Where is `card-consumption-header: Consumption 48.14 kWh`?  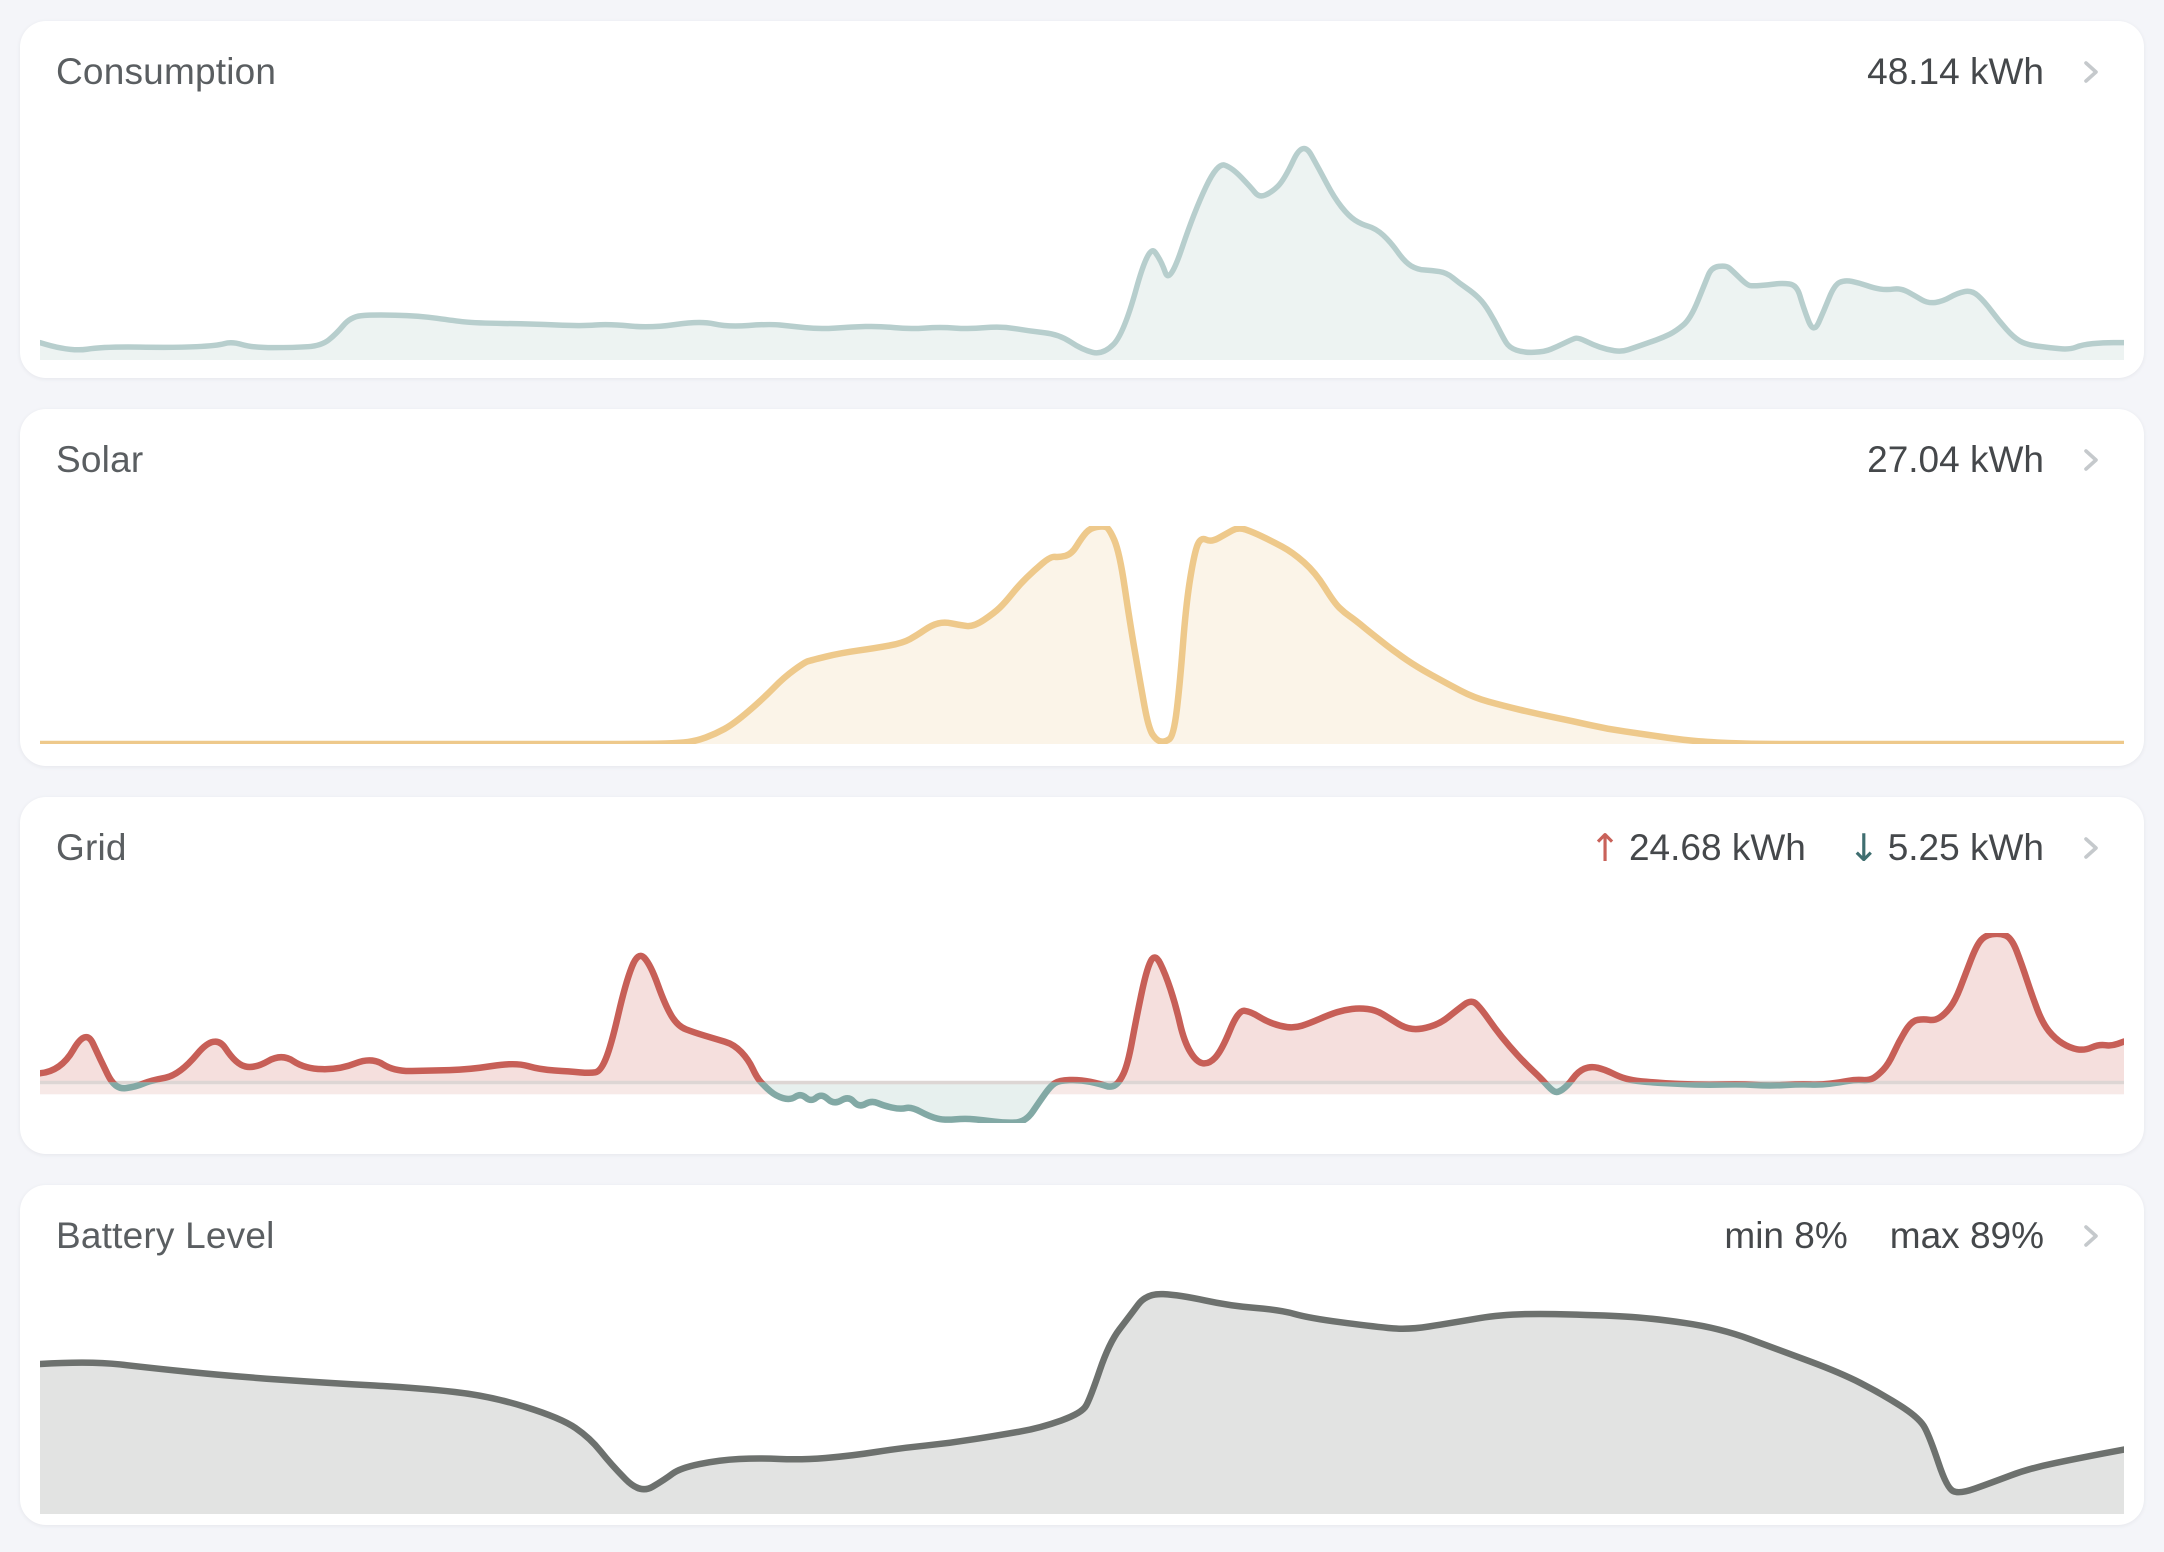 card-consumption-header: Consumption 48.14 kWh is located at coordinates (1082, 57).